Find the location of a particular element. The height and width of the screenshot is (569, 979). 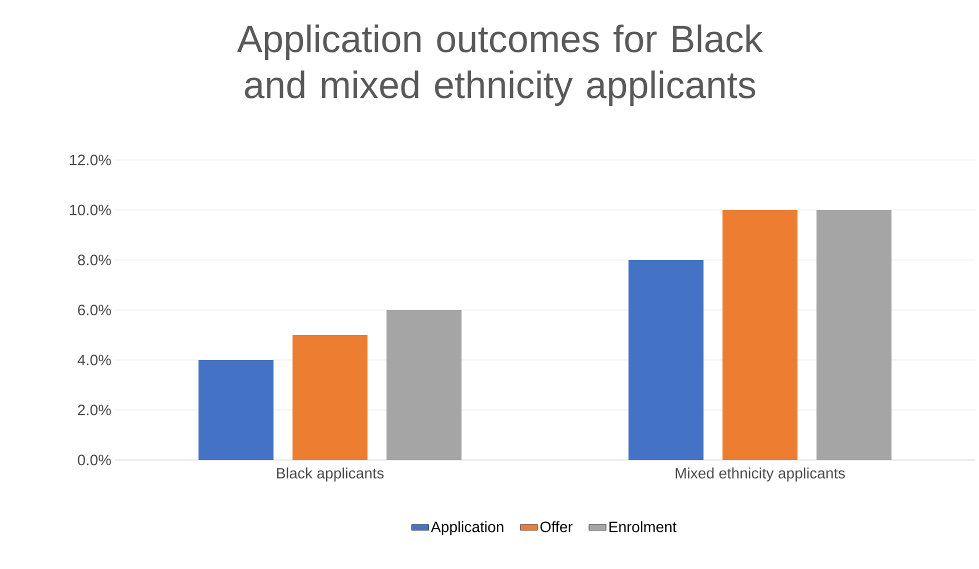

legend-label: Enrolment is located at coordinates (642, 526).